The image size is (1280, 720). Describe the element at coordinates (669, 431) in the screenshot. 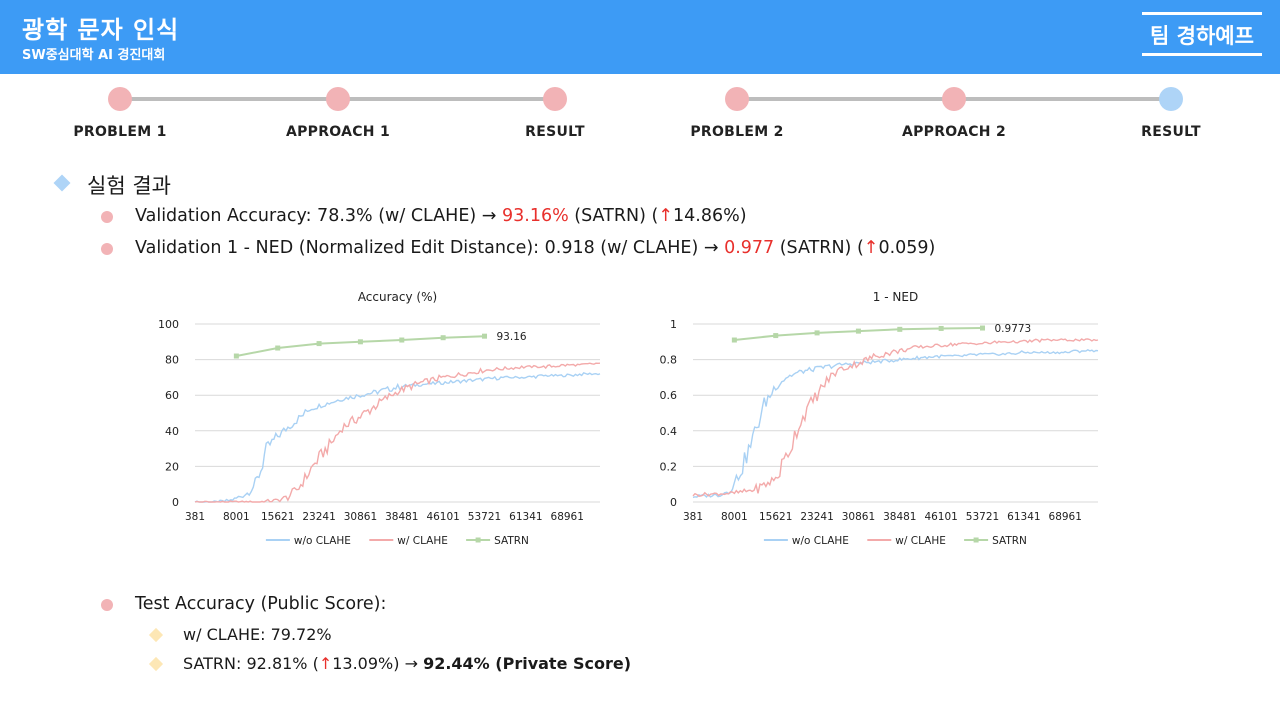

I see `y-tick-label: 0.4` at that location.